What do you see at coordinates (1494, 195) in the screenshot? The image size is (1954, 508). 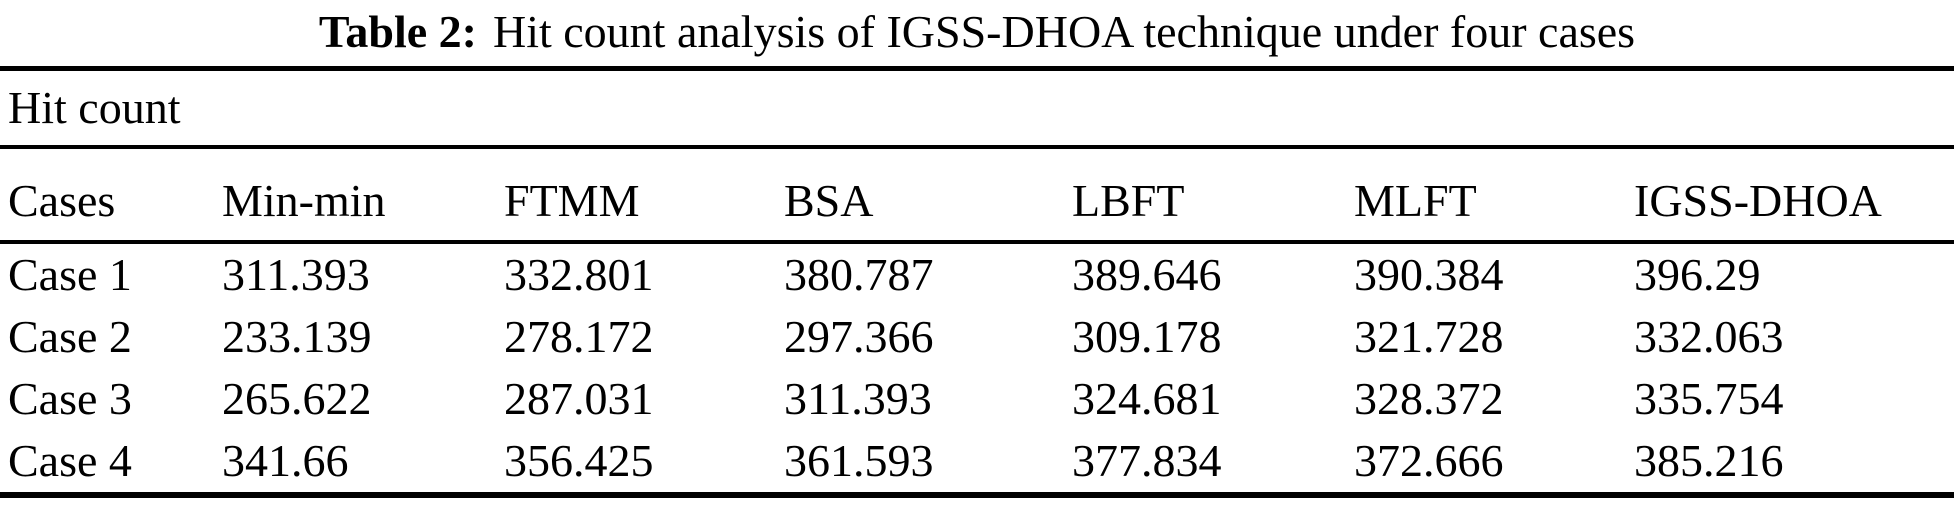 I see `column-header-mlft: MLFT` at bounding box center [1494, 195].